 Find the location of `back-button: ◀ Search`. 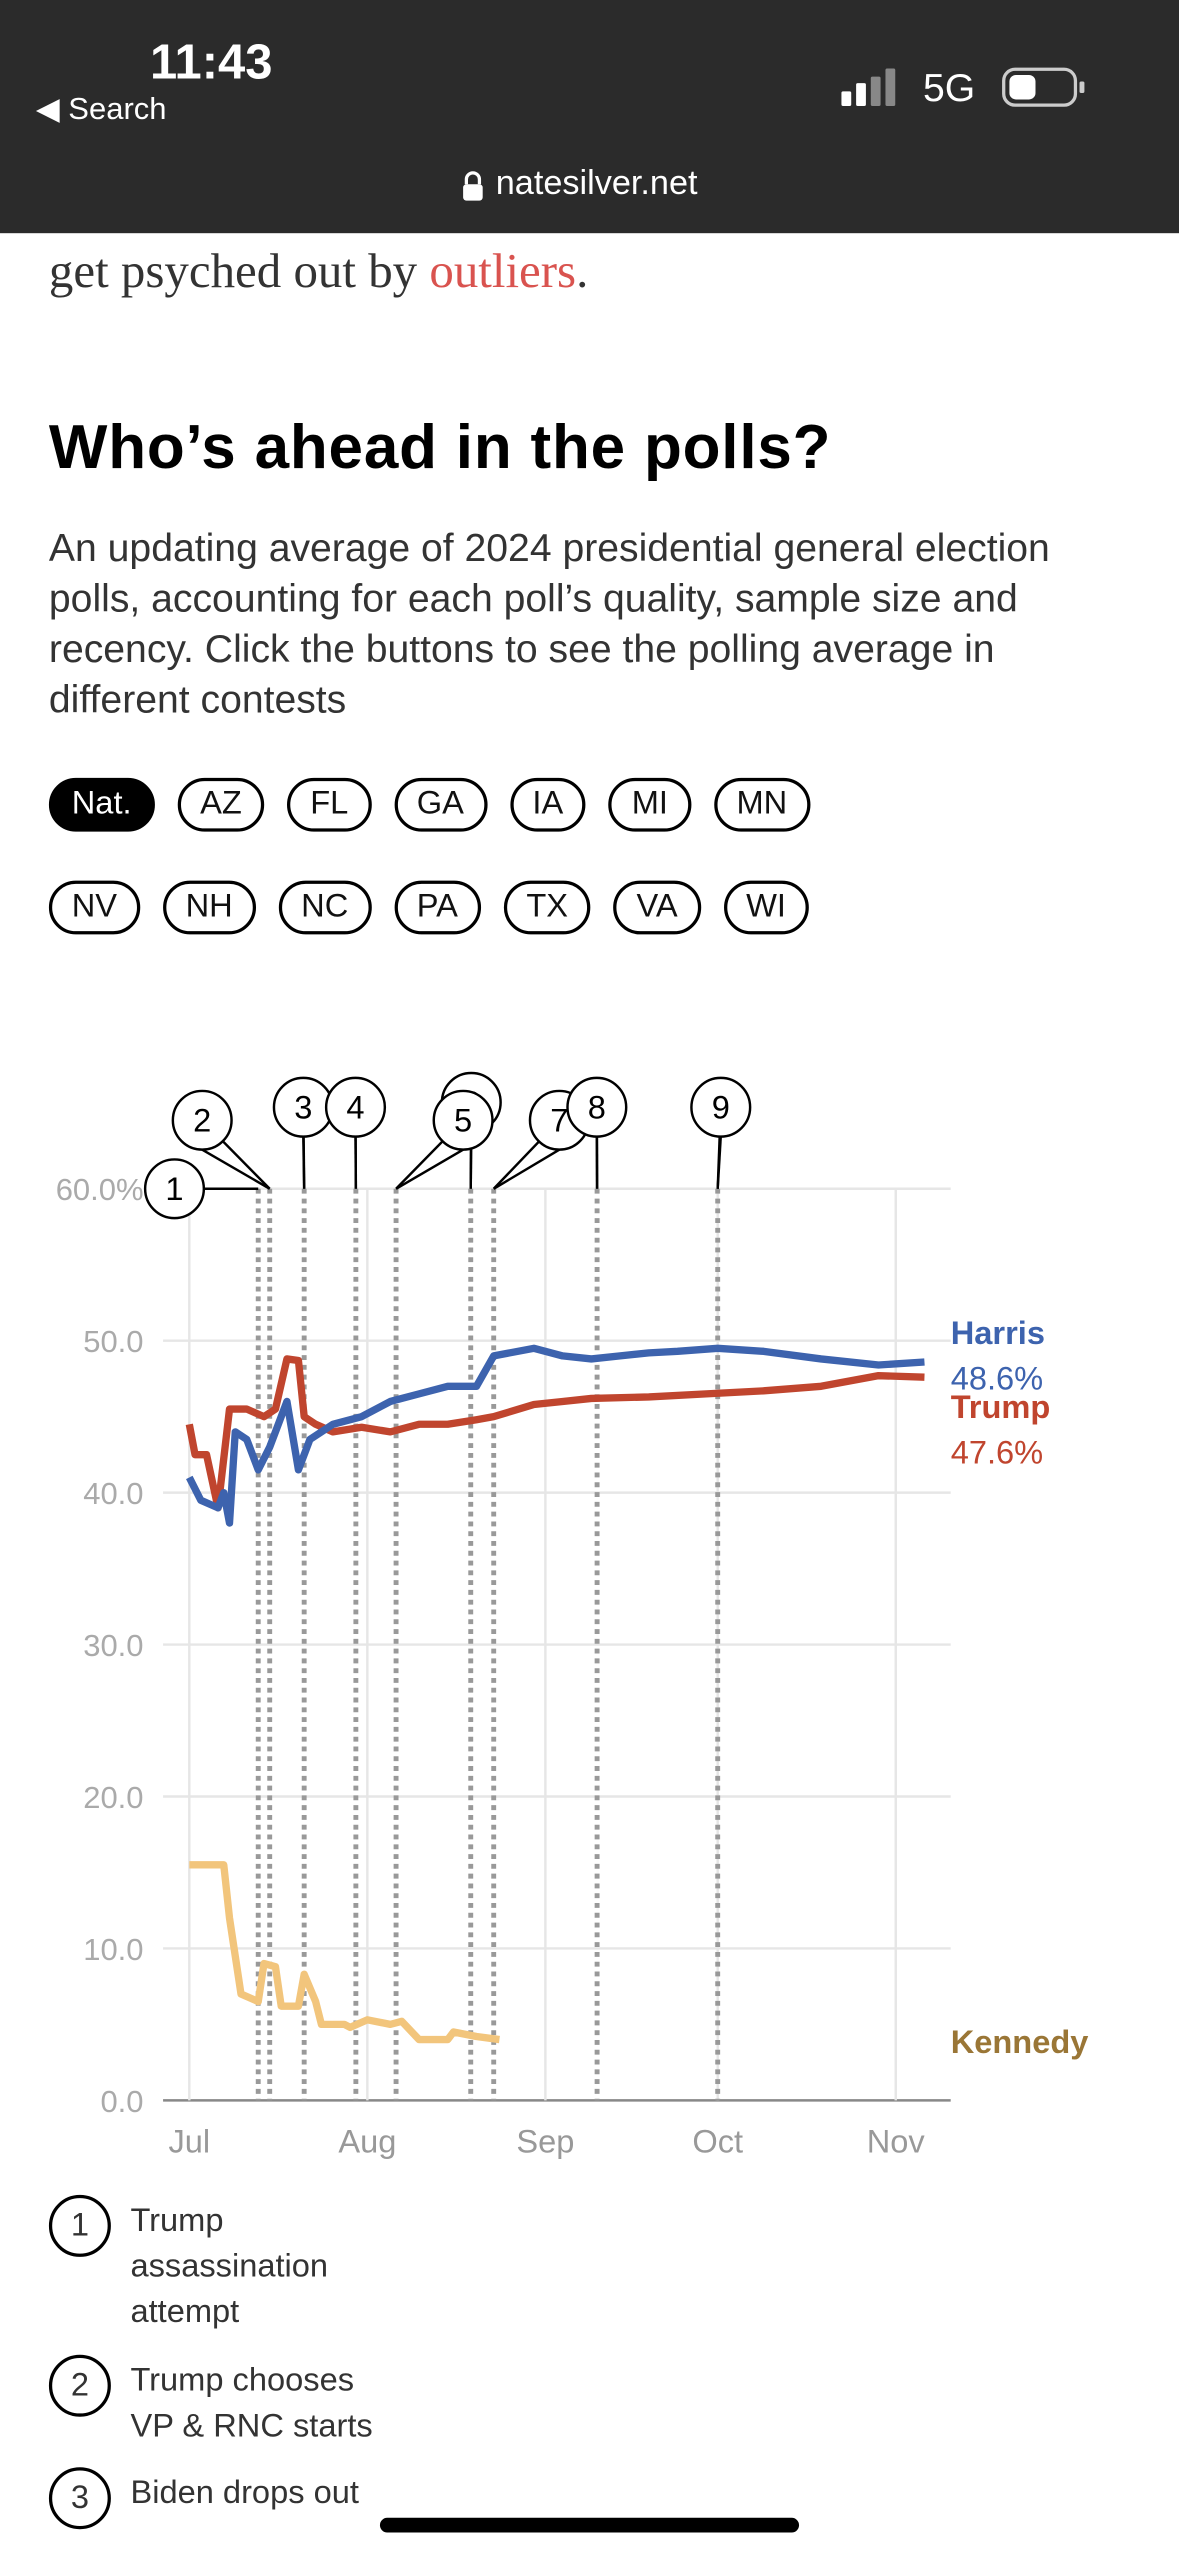

back-button: ◀ Search is located at coordinates (101, 110).